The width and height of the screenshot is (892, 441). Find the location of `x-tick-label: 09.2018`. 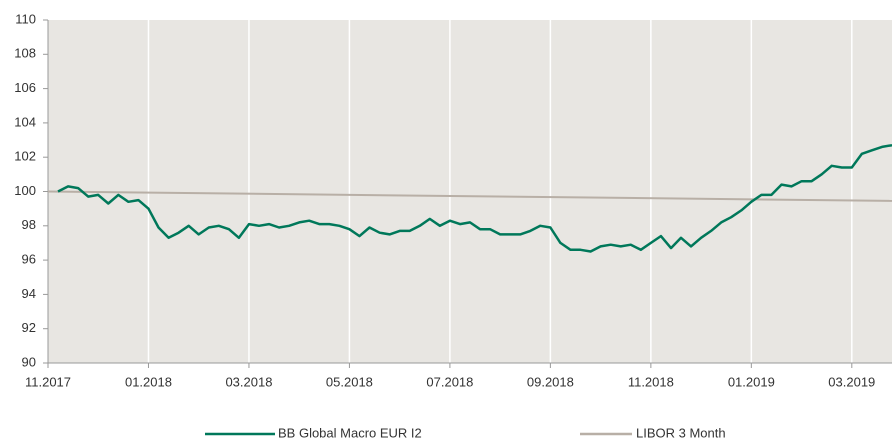

x-tick-label: 09.2018 is located at coordinates (550, 381).